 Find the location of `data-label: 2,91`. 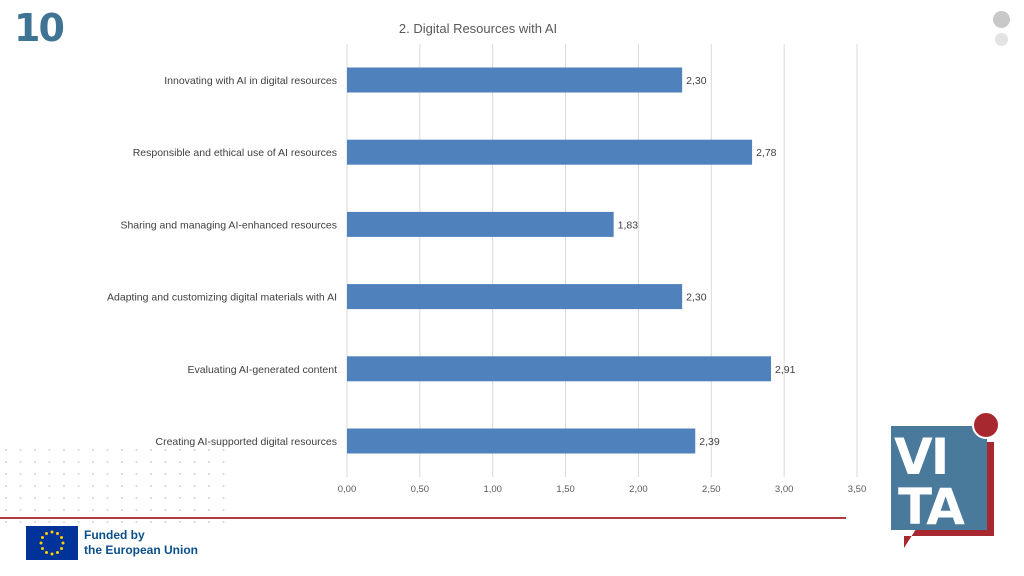

data-label: 2,91 is located at coordinates (785, 370).